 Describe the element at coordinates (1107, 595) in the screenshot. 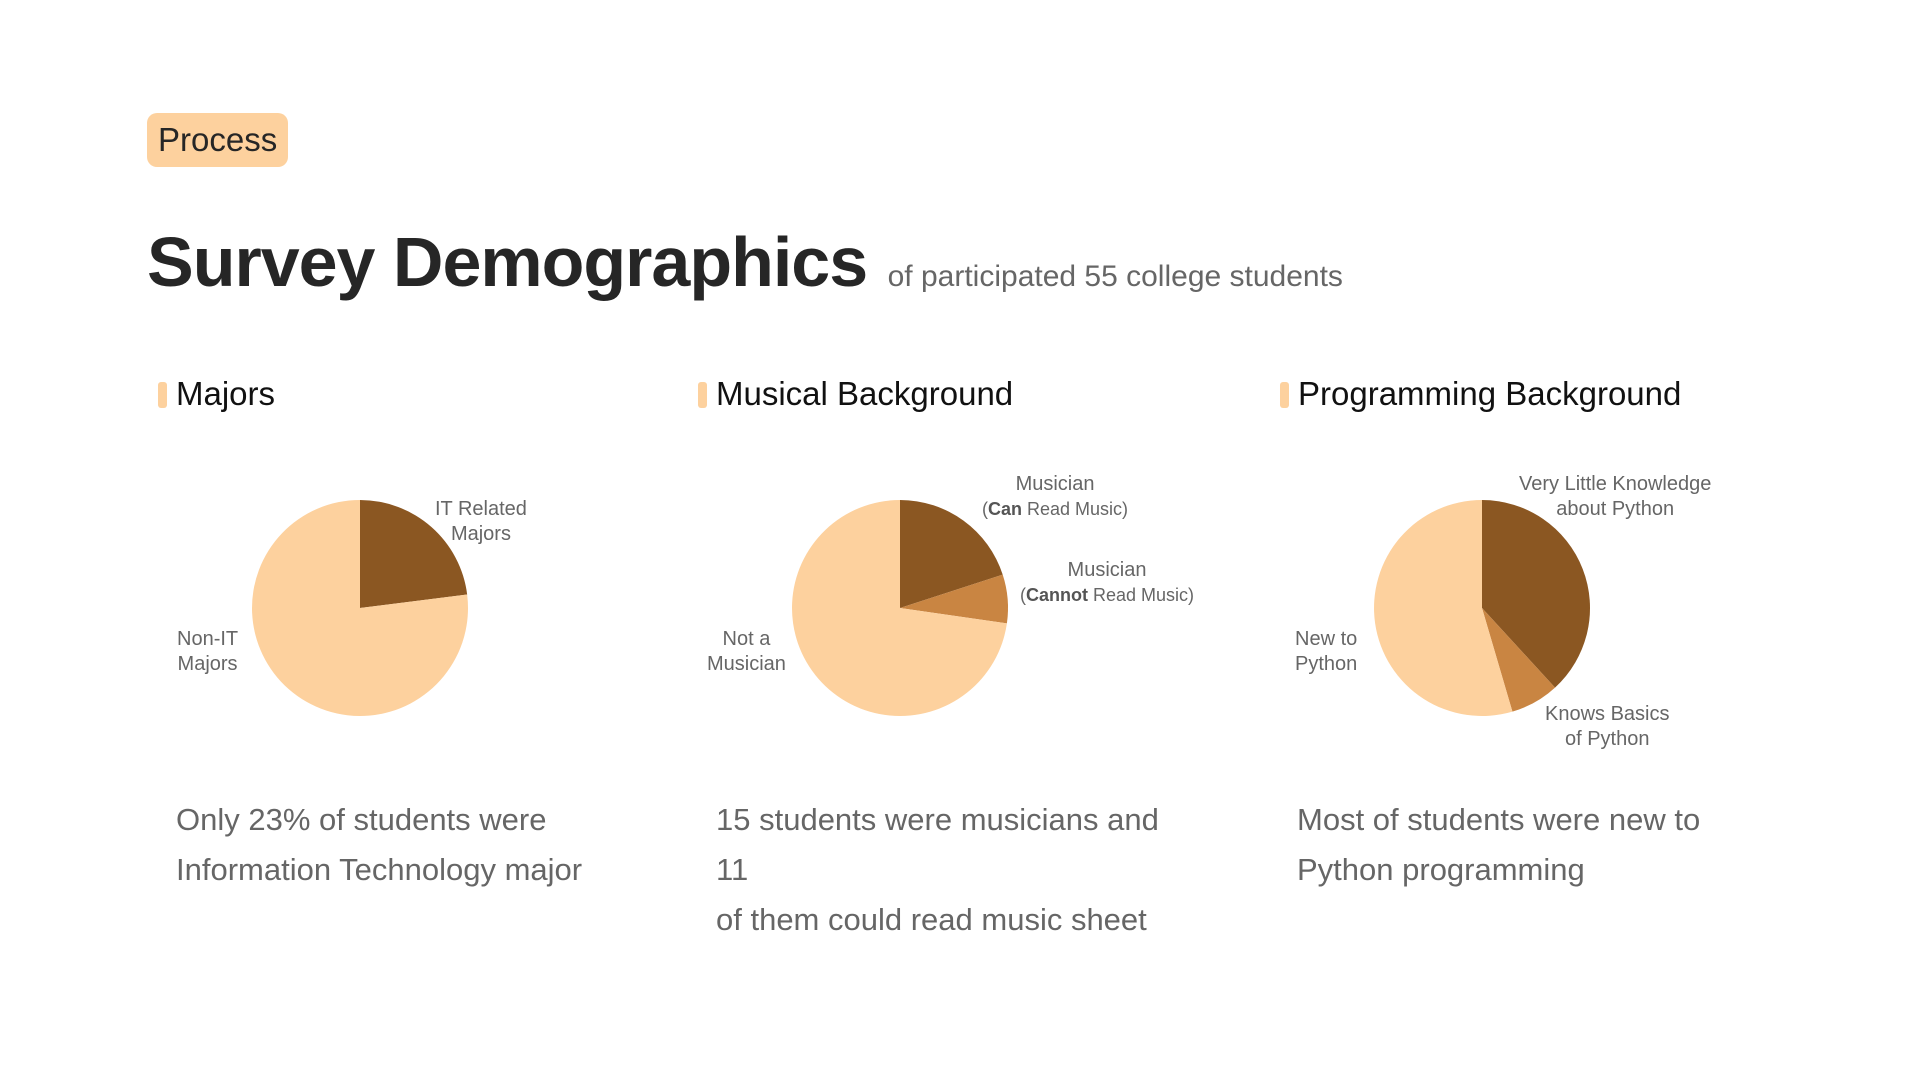

I see `slice-label-sub: (Cannot Read Music)` at that location.